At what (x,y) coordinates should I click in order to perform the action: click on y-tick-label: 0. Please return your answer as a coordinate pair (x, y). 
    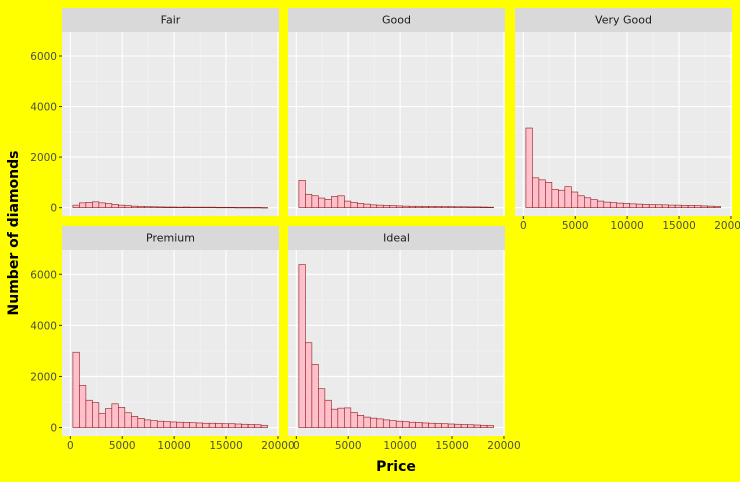
    Looking at the image, I should click on (53, 209).